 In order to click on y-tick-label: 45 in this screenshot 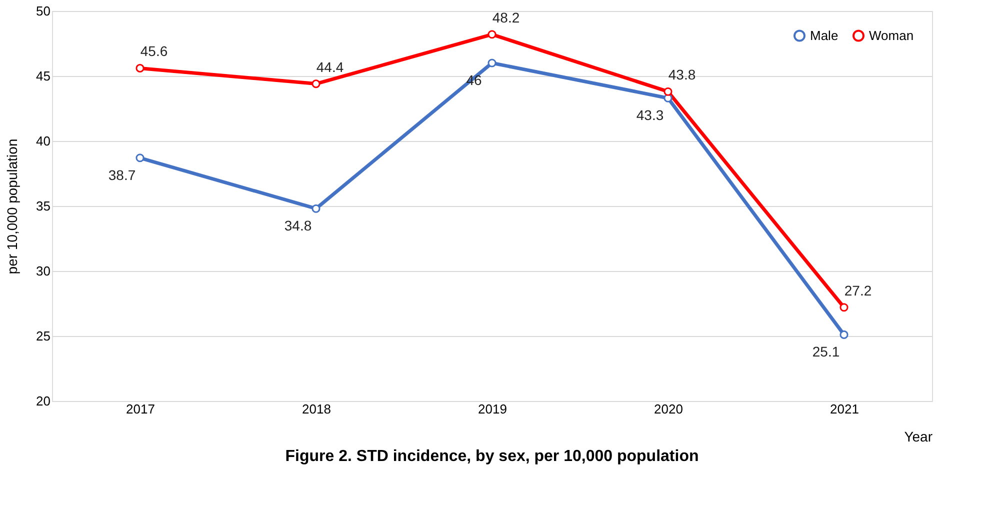, I will do `click(43, 76)`.